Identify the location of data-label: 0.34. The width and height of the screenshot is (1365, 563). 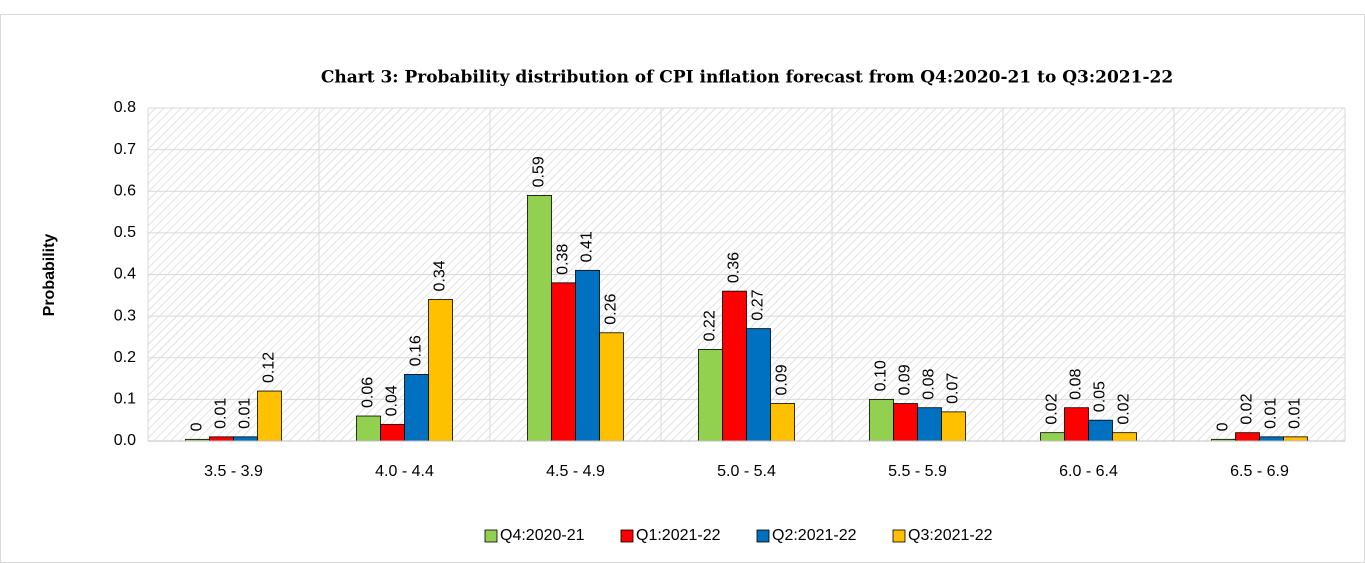
(440, 275).